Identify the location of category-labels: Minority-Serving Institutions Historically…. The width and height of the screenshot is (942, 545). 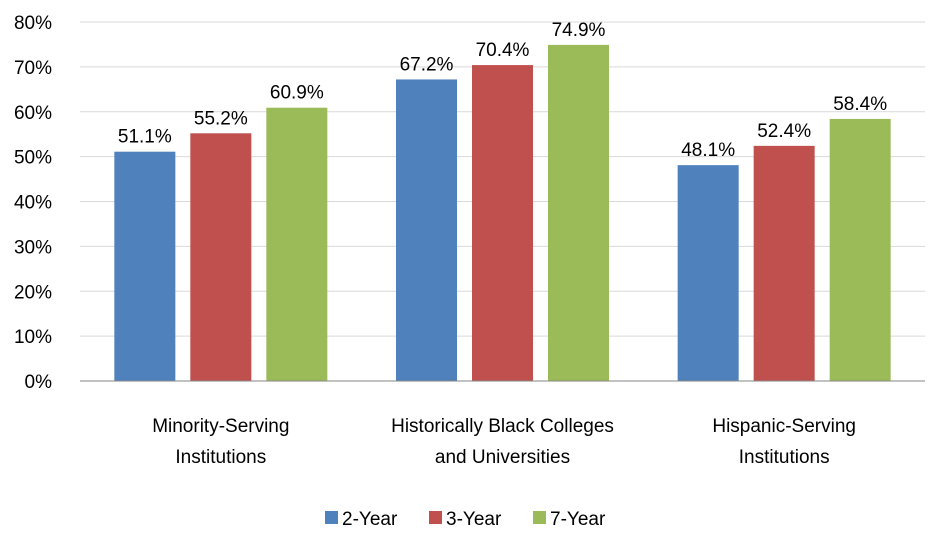
(504, 442).